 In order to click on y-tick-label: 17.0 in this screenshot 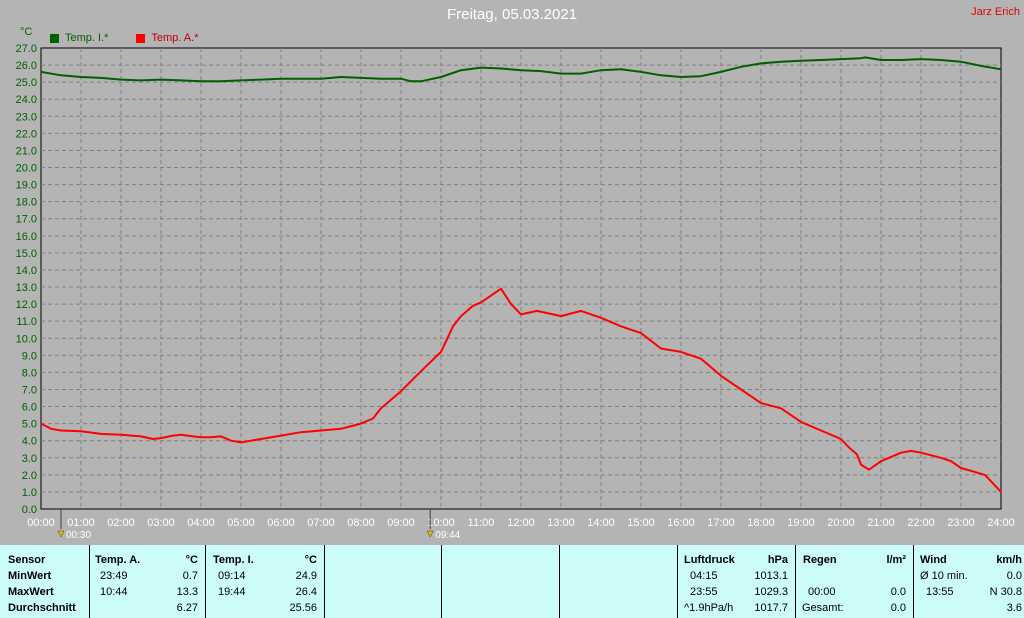, I will do `click(26, 220)`.